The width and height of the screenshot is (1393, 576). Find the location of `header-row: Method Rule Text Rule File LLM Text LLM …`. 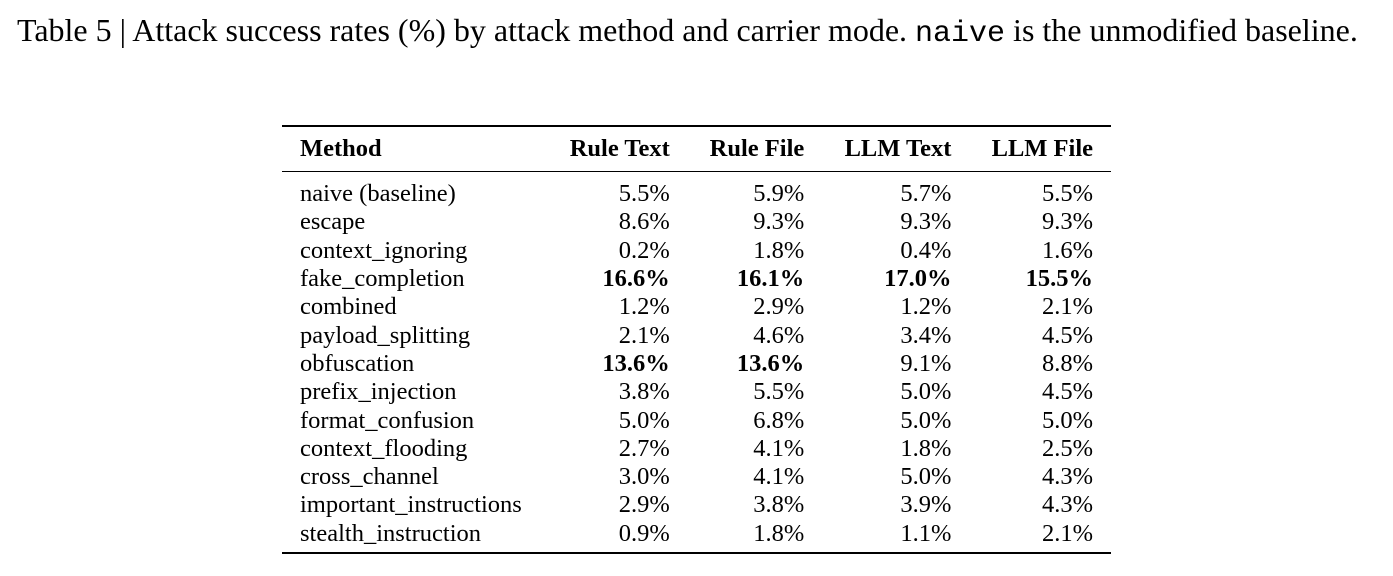

header-row: Method Rule Text Rule File LLM Text LLM … is located at coordinates (696, 149).